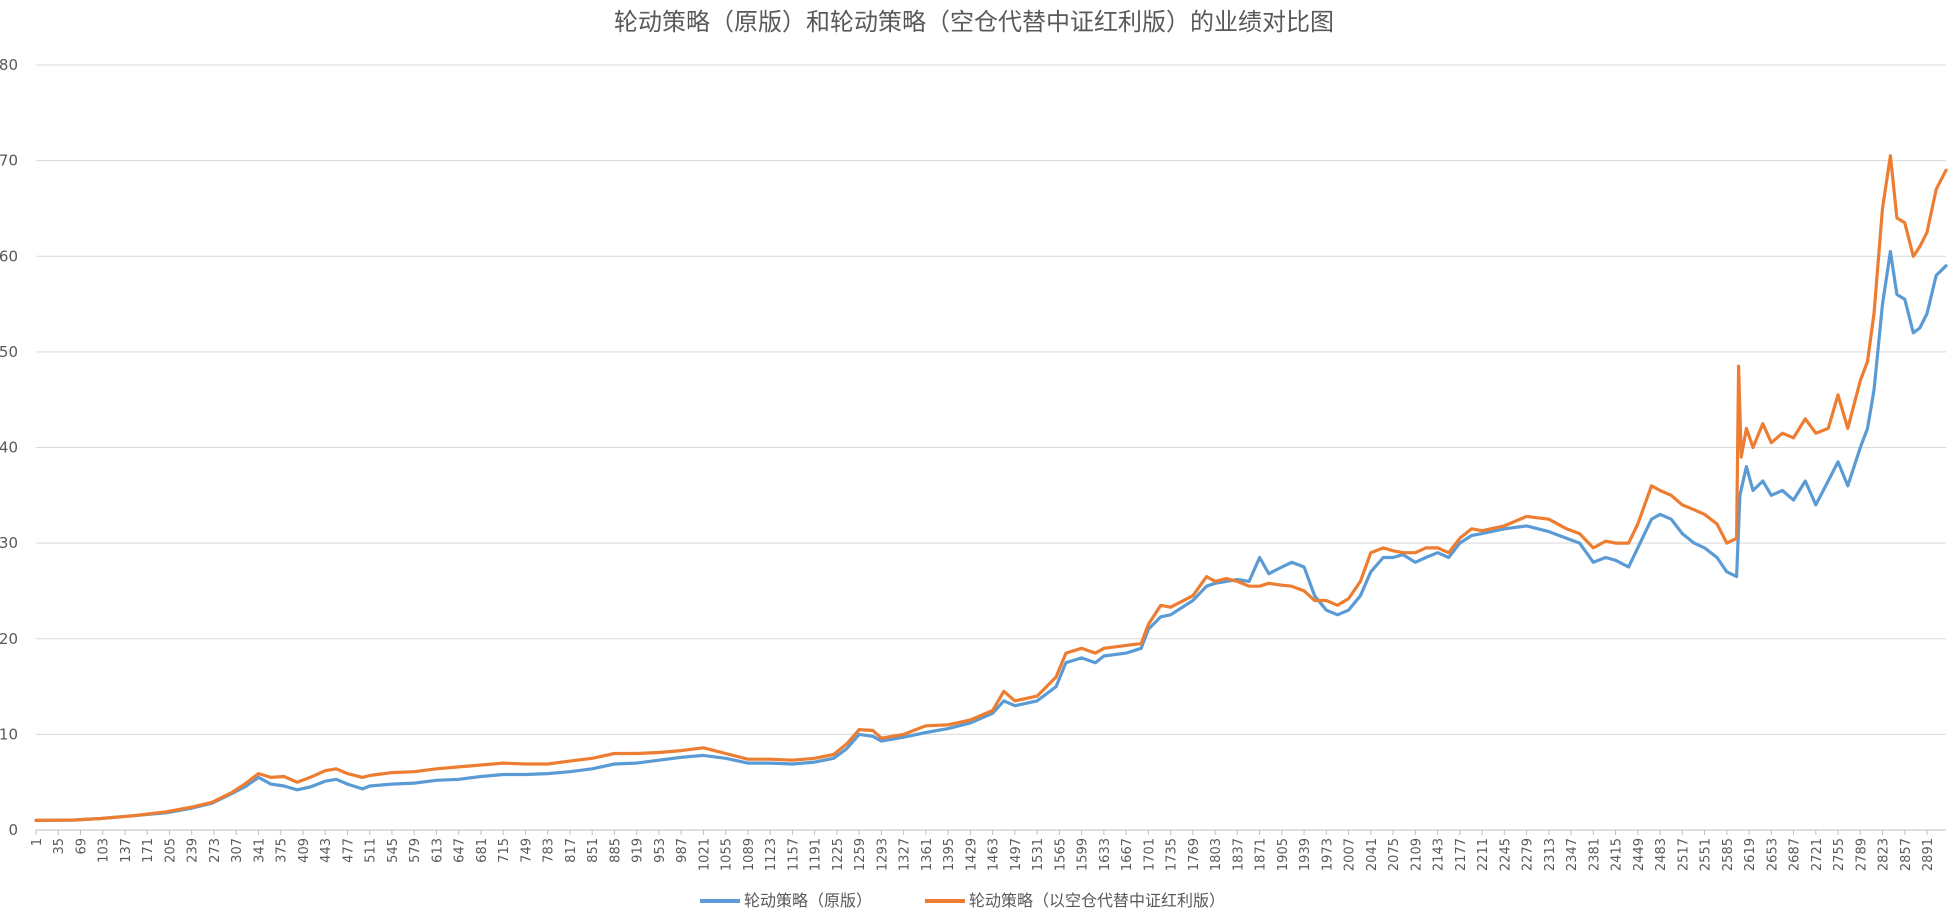 The width and height of the screenshot is (1948, 924). What do you see at coordinates (304, 850) in the screenshot?
I see `x-tick-label: 409` at bounding box center [304, 850].